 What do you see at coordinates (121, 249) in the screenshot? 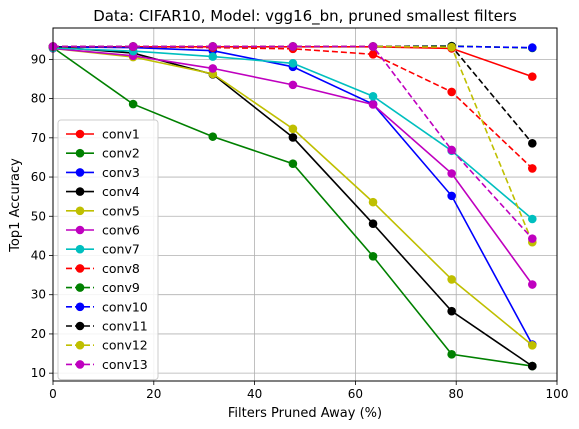
I see `legend-label: conv7` at bounding box center [121, 249].